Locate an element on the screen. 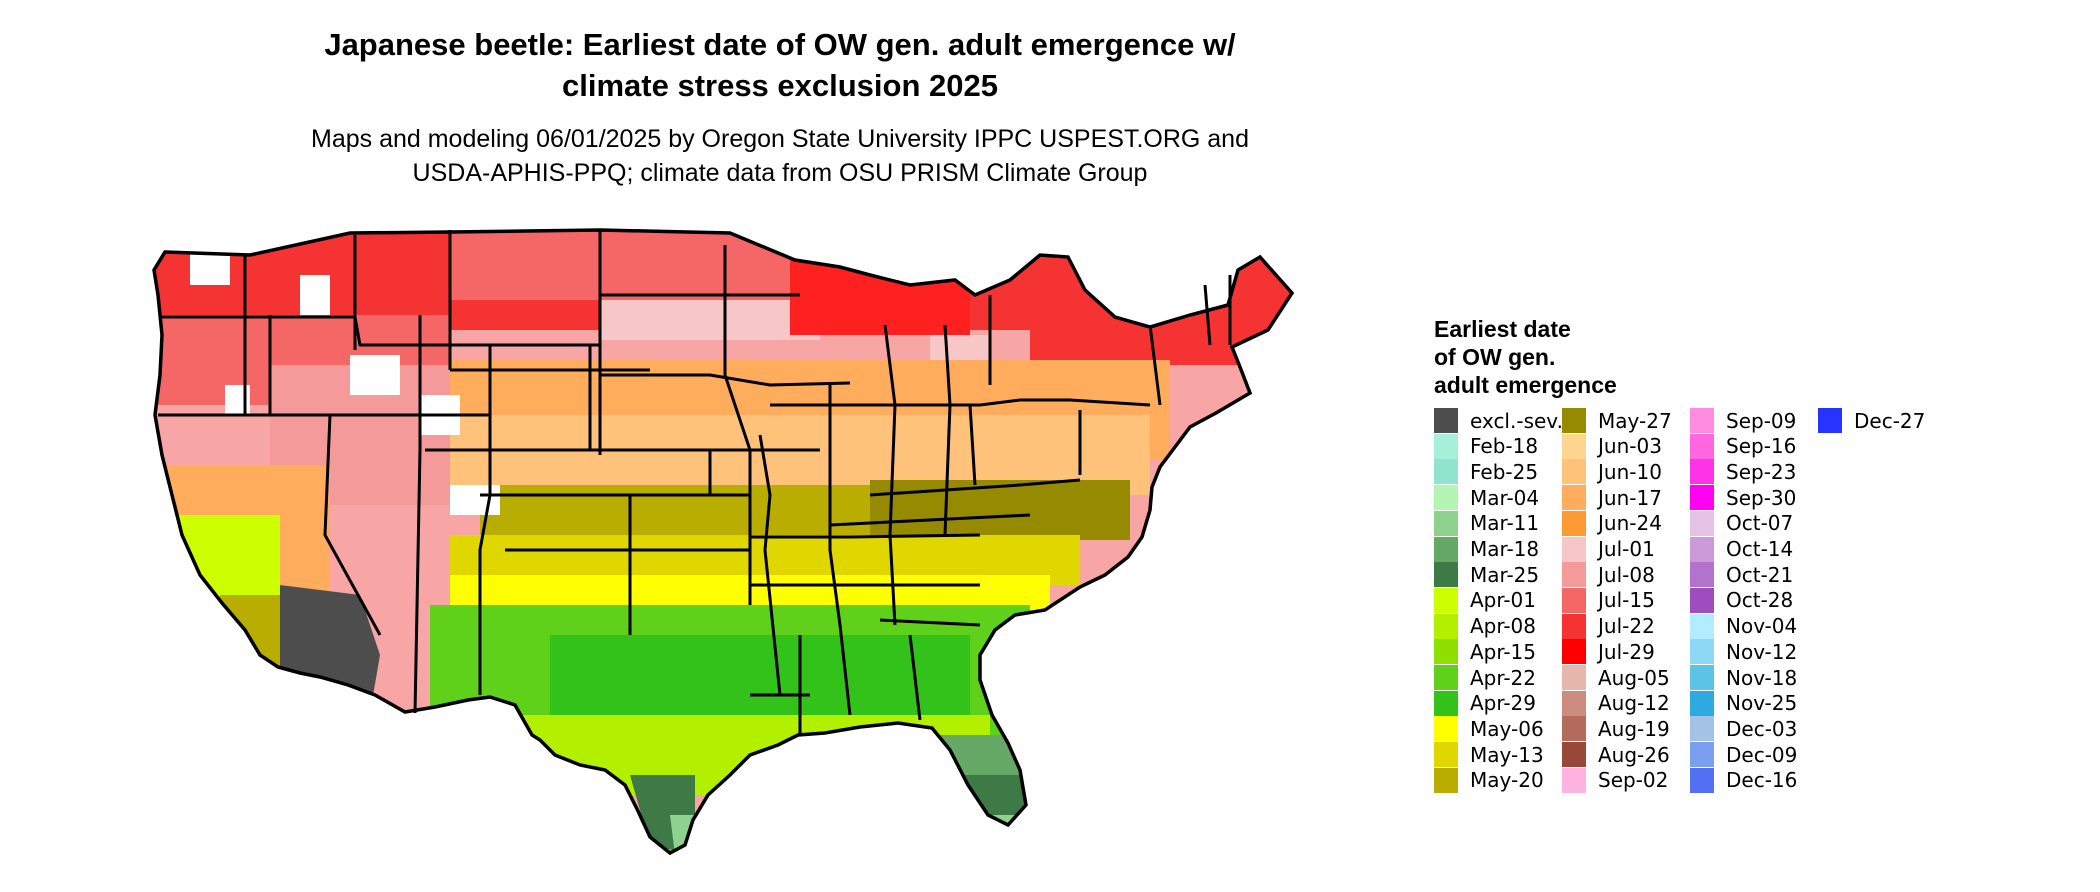  legend-label: Oct-28 is located at coordinates (1760, 600).